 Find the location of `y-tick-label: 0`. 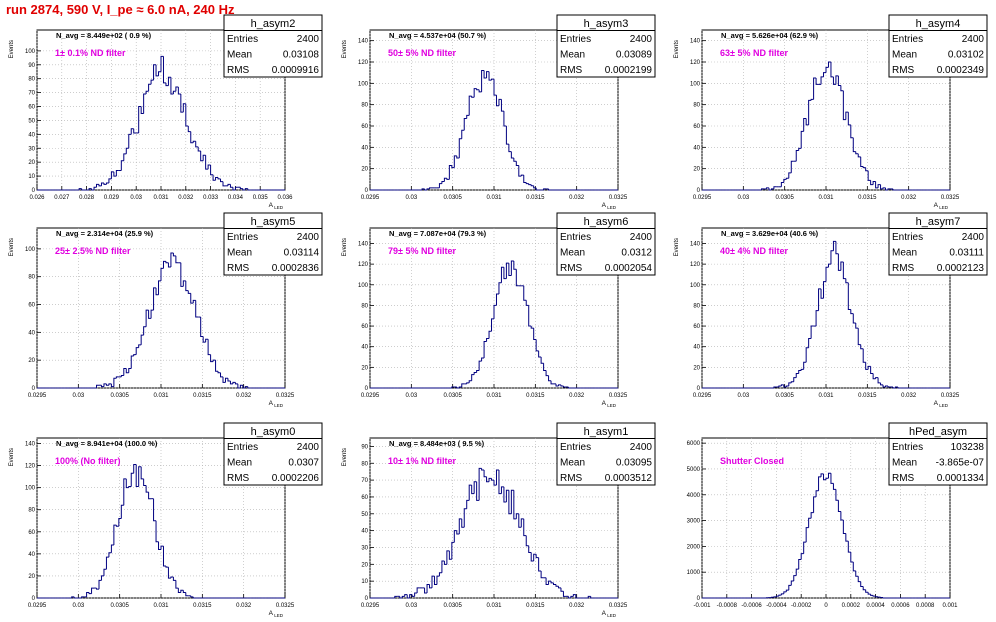

y-tick-label: 0 is located at coordinates (34, 191).